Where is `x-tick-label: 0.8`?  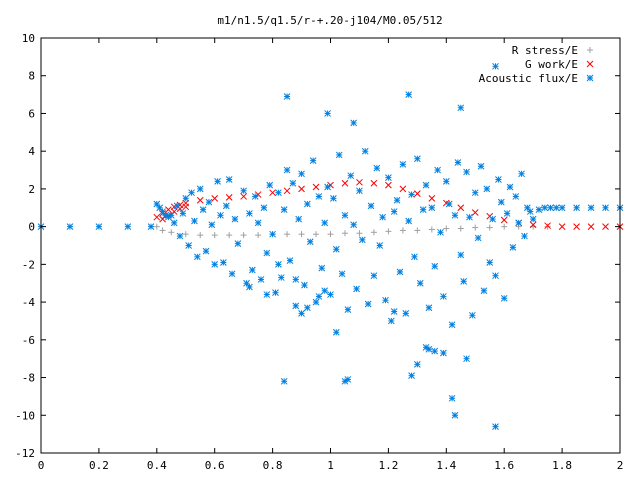 x-tick-label: 0.8 is located at coordinates (273, 465).